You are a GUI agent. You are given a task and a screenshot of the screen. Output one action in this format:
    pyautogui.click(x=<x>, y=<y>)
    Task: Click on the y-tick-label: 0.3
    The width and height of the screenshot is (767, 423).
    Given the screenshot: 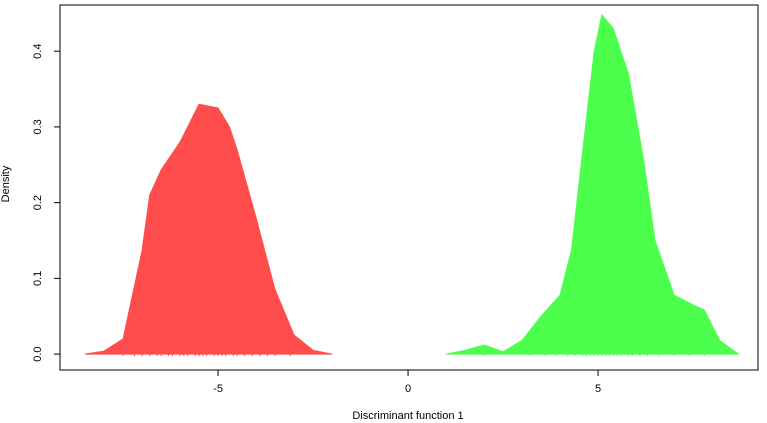 What is the action you would take?
    pyautogui.click(x=38, y=126)
    